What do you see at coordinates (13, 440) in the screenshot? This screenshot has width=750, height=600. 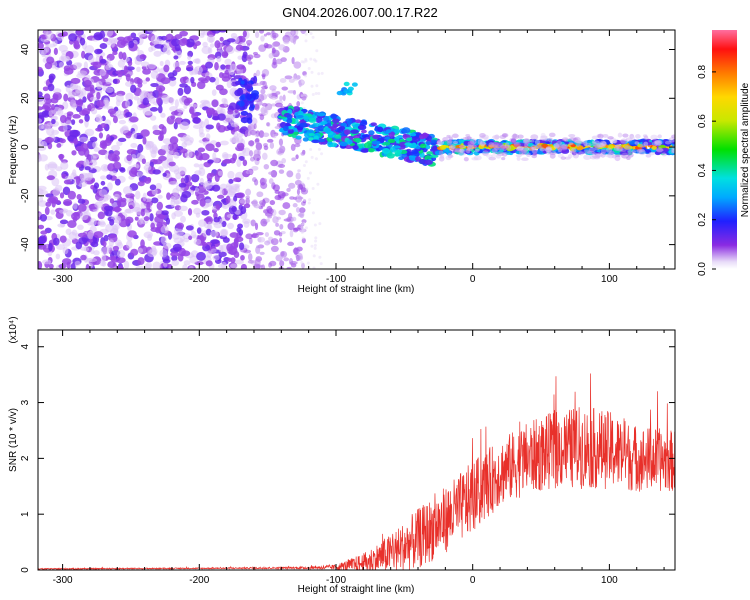 I see `snr-y-label: SNR (10 * v/v)` at bounding box center [13, 440].